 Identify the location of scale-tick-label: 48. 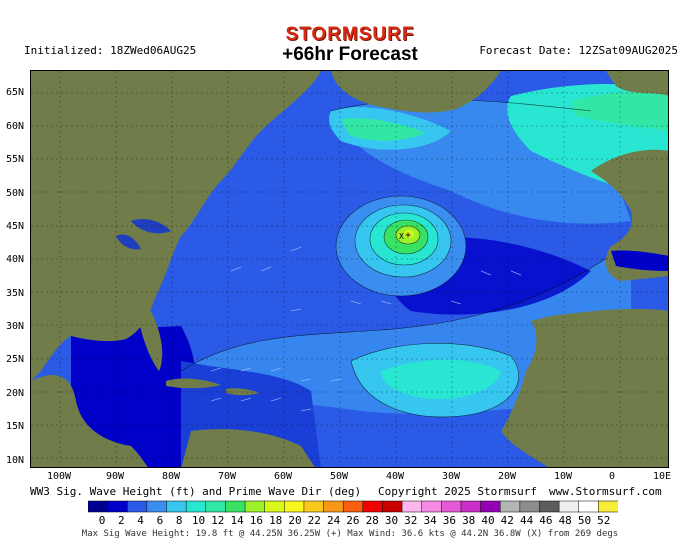
(565, 520).